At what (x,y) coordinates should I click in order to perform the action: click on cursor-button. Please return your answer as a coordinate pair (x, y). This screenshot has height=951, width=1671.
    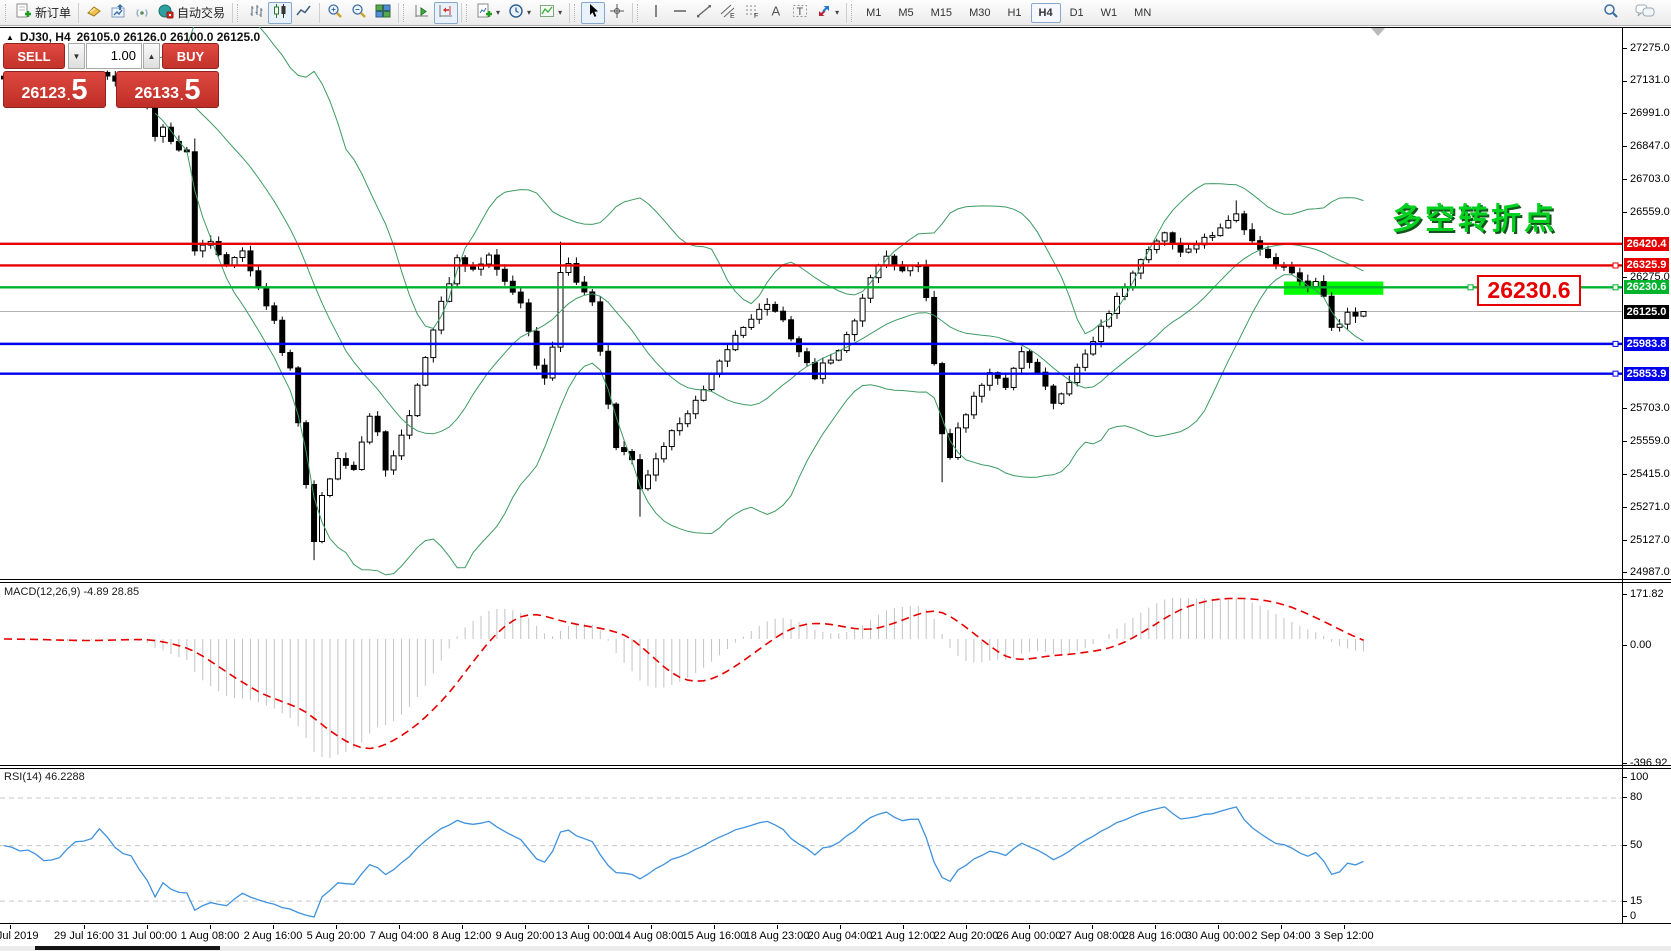
    Looking at the image, I should click on (593, 12).